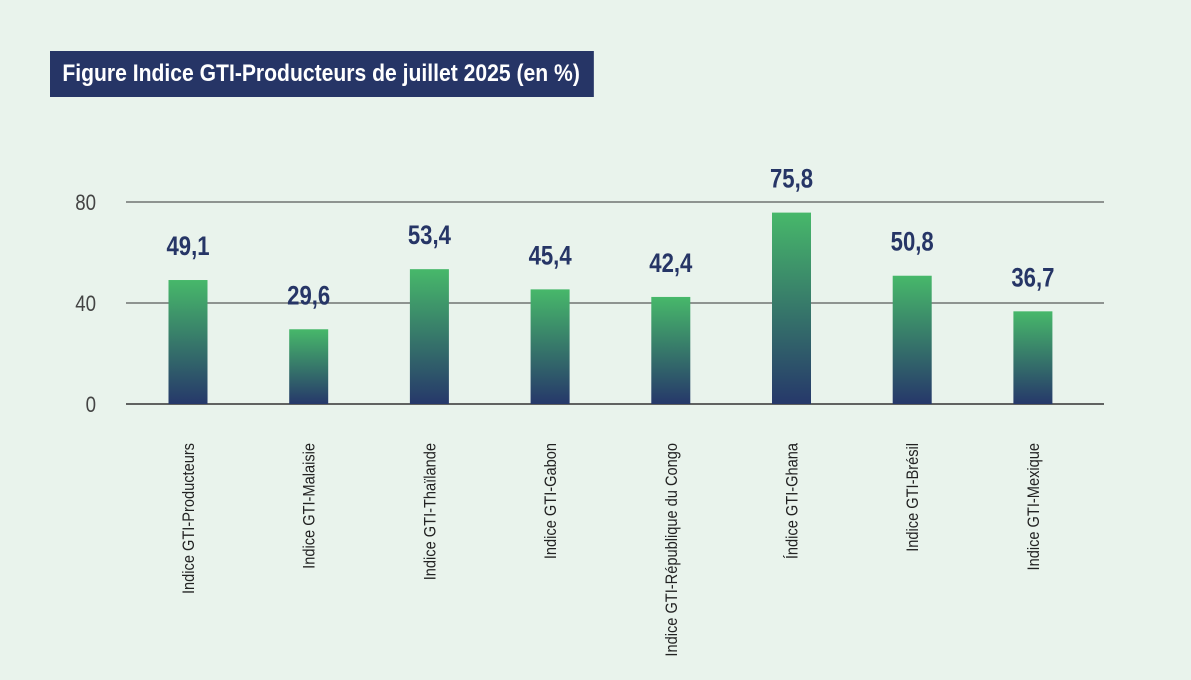  I want to click on category-label: Índice GTI-Ghana, so click(791, 501).